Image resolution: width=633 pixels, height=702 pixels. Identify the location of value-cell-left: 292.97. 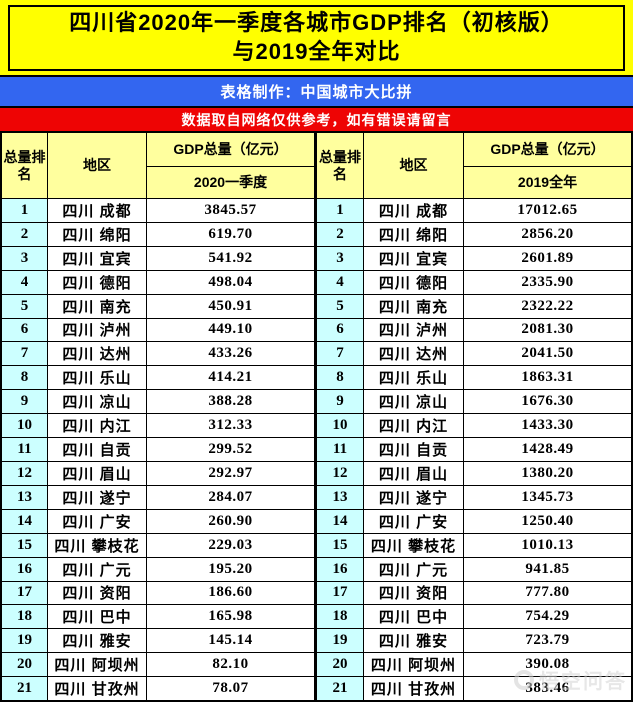
(231, 473).